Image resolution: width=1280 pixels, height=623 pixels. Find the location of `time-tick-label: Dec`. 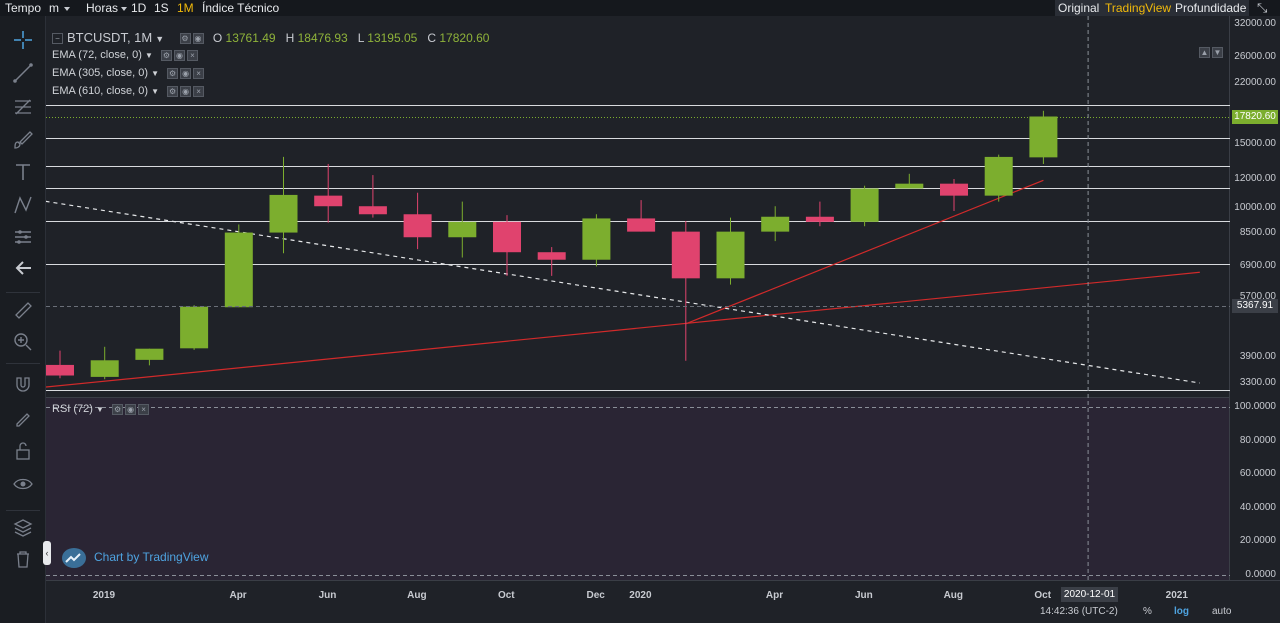

time-tick-label: Dec is located at coordinates (595, 595).